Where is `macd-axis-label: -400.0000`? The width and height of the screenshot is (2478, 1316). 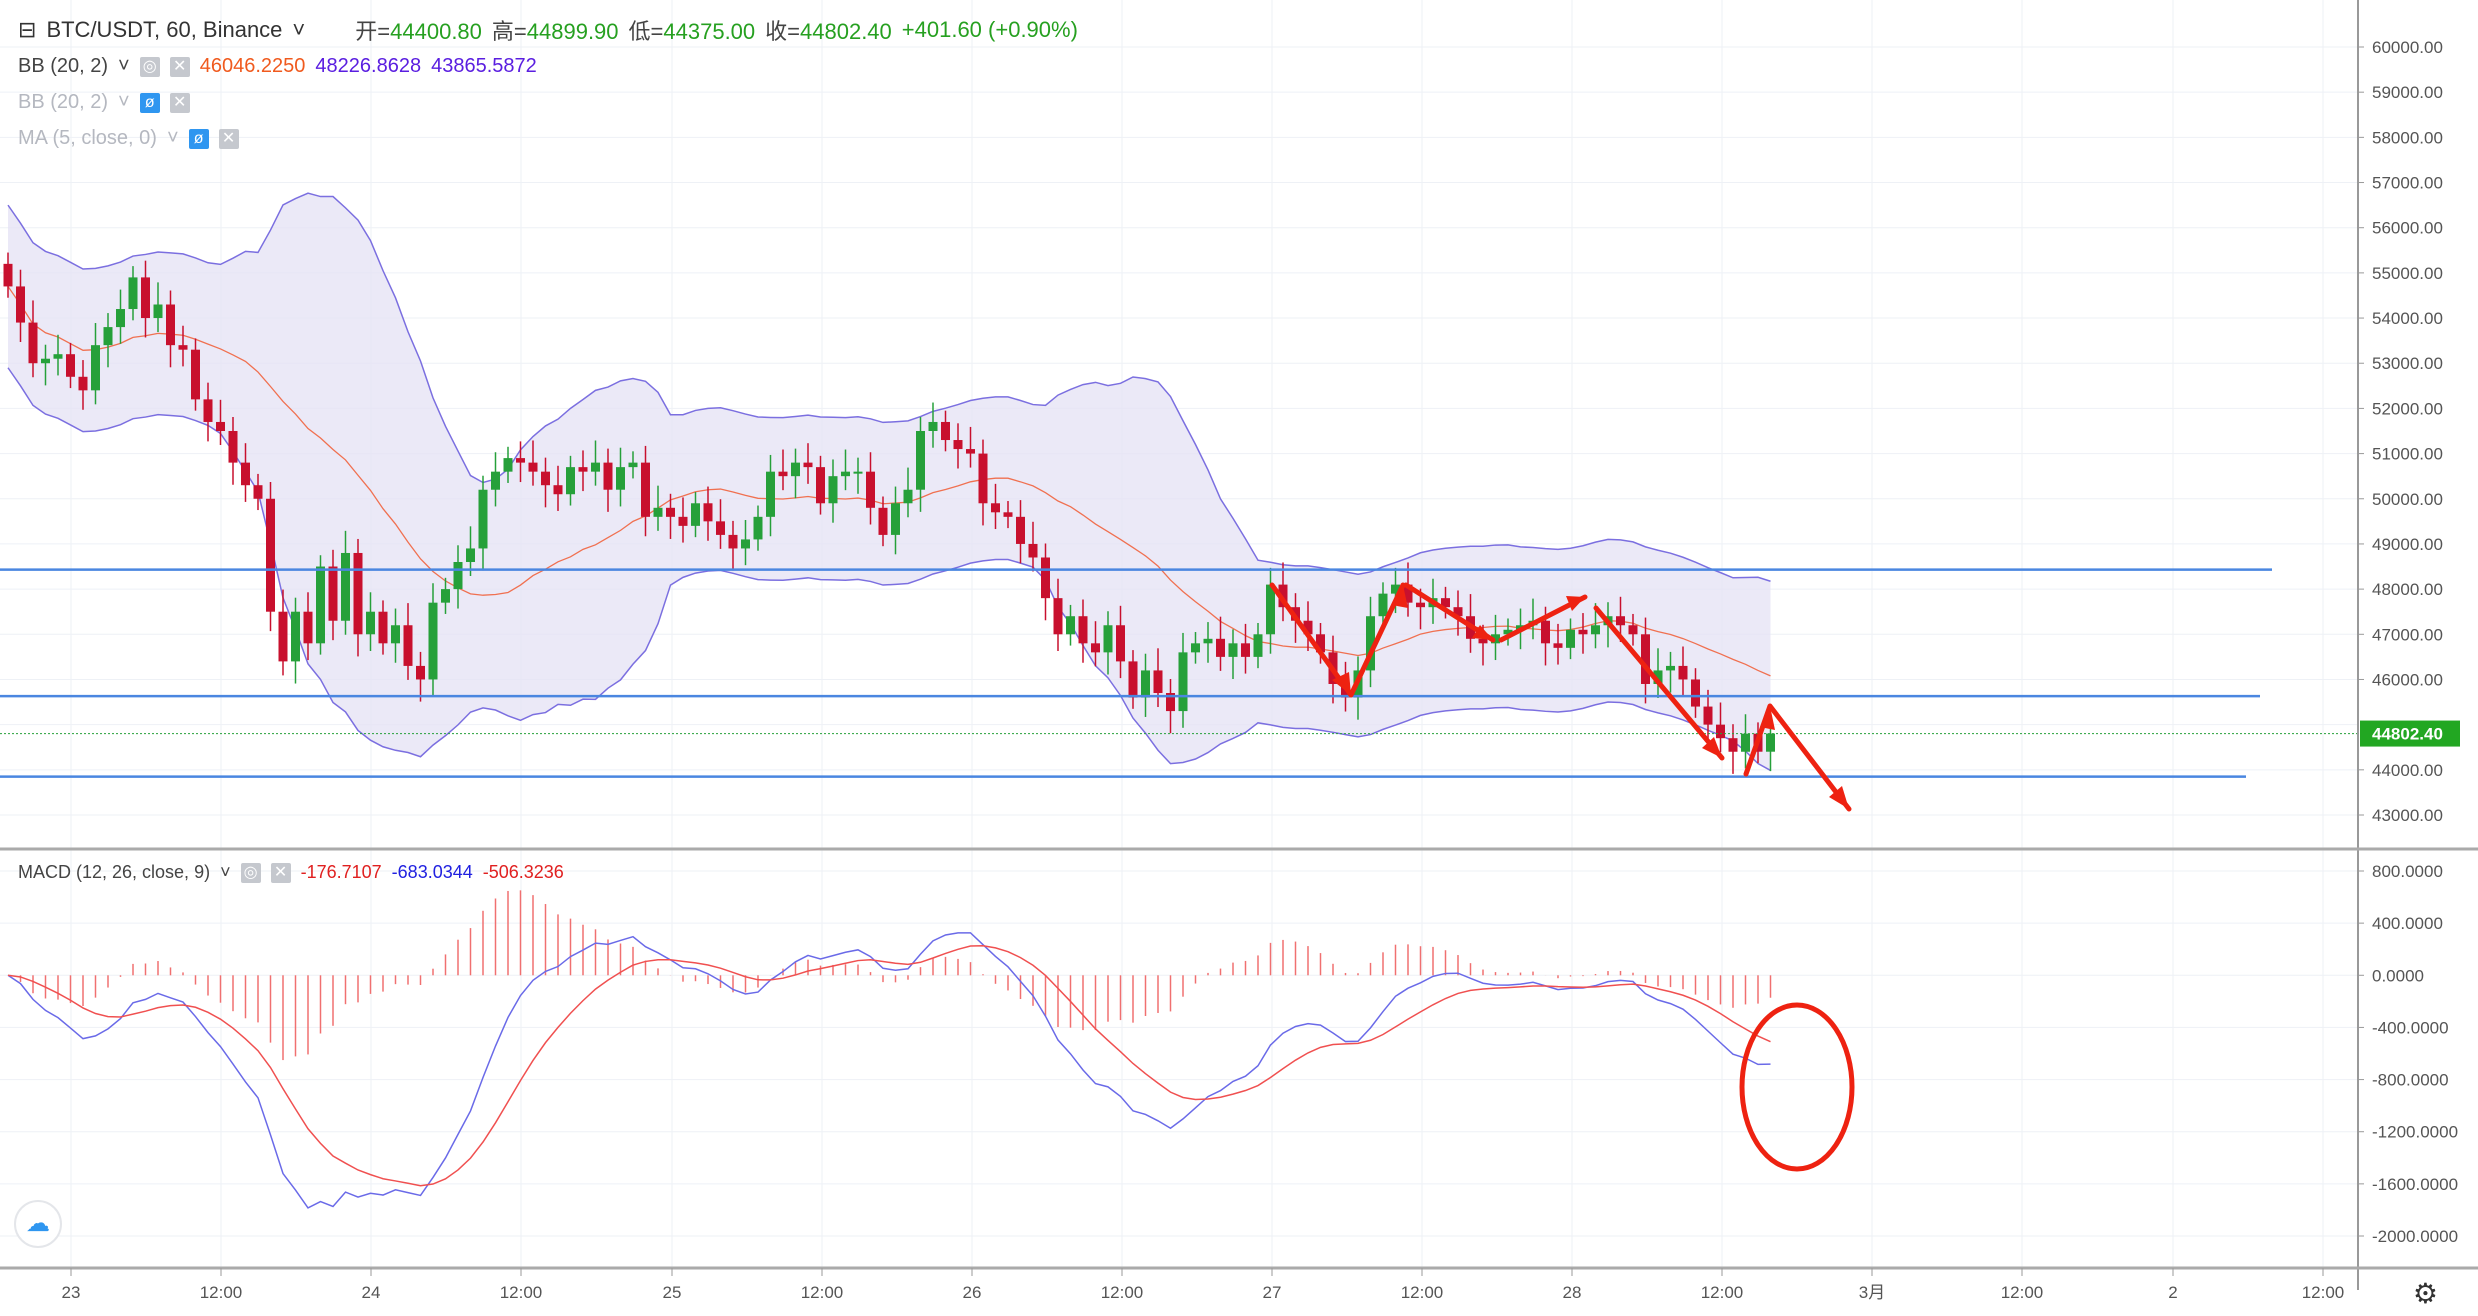
macd-axis-label: -400.0000 is located at coordinates (2410, 1027).